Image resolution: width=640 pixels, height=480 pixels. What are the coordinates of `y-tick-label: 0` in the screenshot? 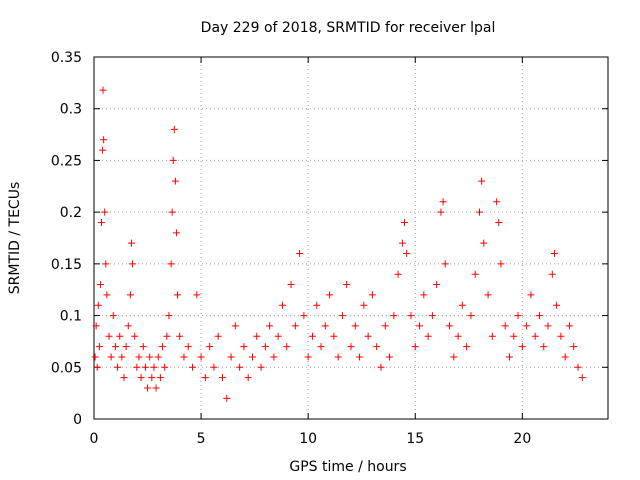 It's located at (77, 420).